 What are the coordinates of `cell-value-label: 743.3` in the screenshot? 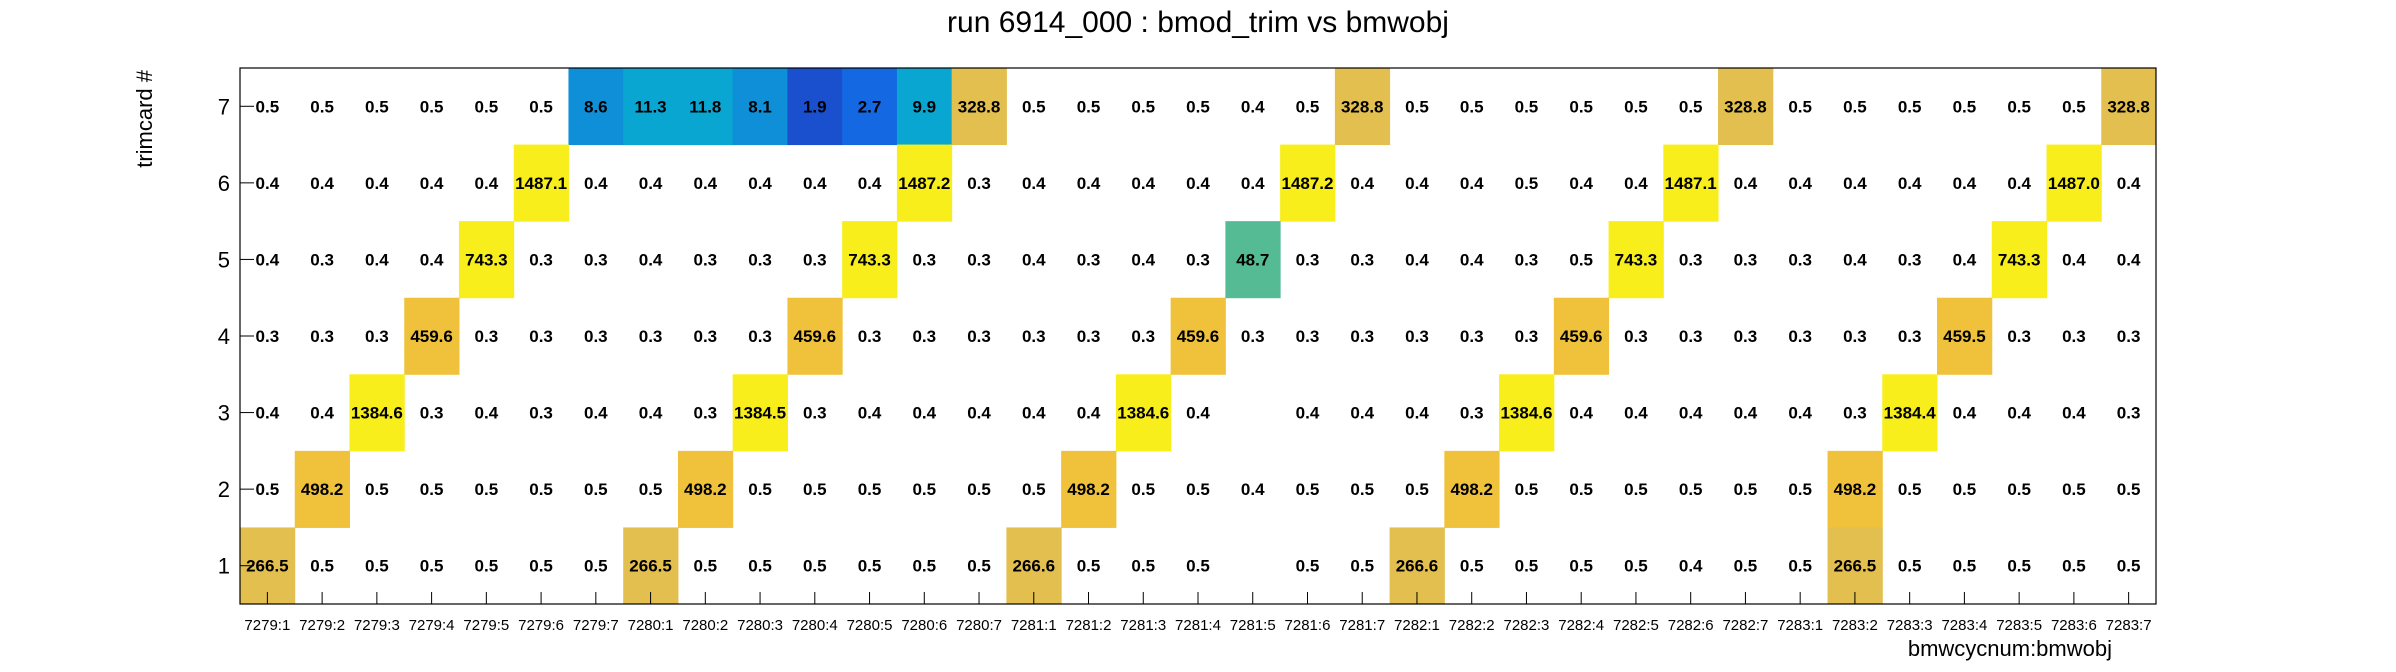 It's located at (486, 259).